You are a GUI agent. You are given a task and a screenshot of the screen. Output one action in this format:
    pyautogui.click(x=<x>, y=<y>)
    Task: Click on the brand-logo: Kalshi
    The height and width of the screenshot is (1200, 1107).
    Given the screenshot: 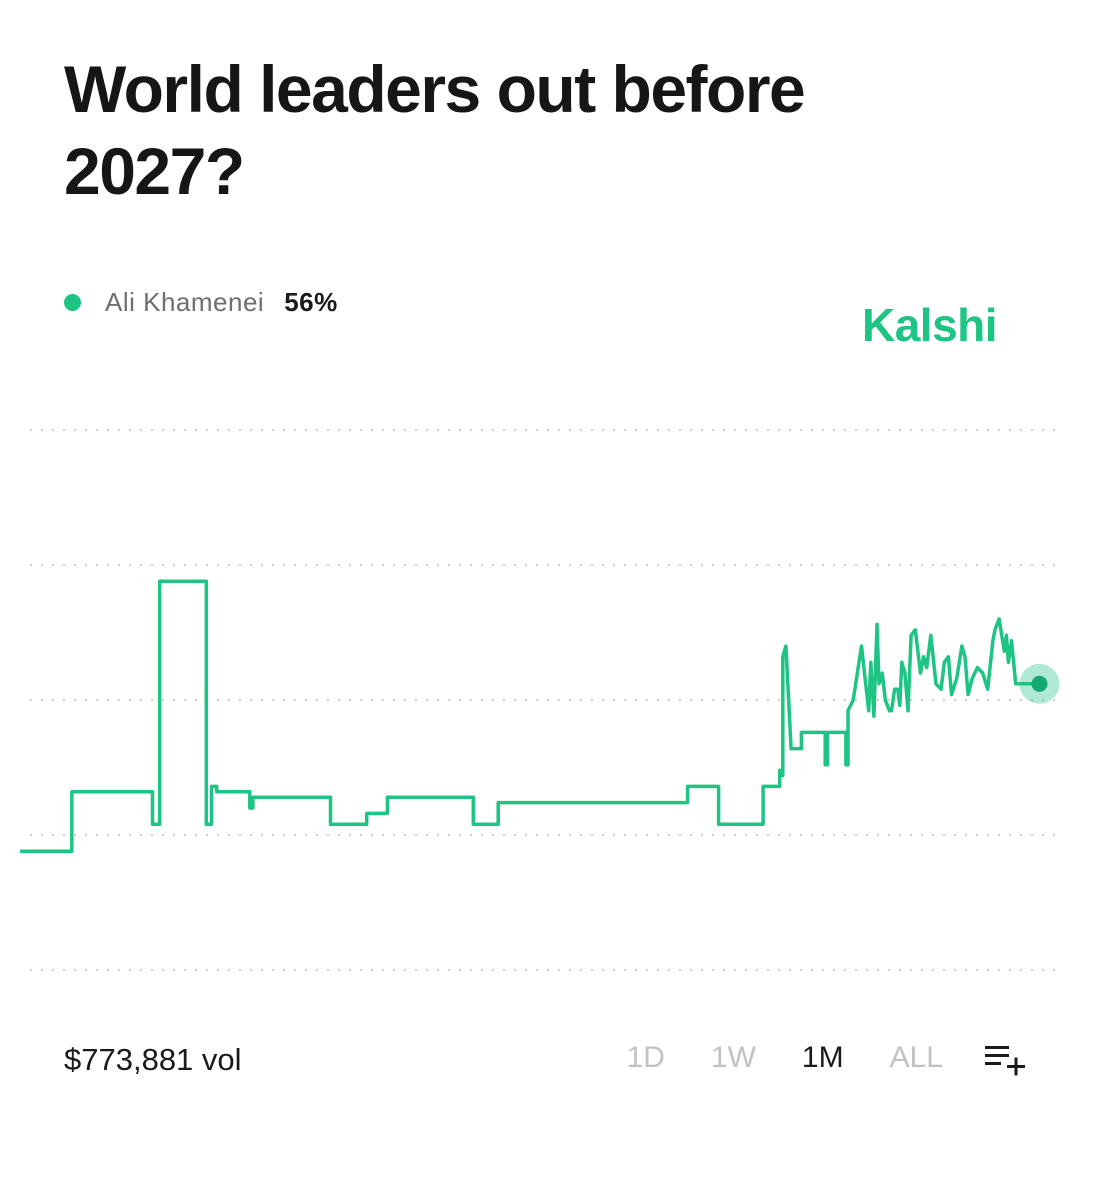 What is the action you would take?
    pyautogui.click(x=930, y=325)
    